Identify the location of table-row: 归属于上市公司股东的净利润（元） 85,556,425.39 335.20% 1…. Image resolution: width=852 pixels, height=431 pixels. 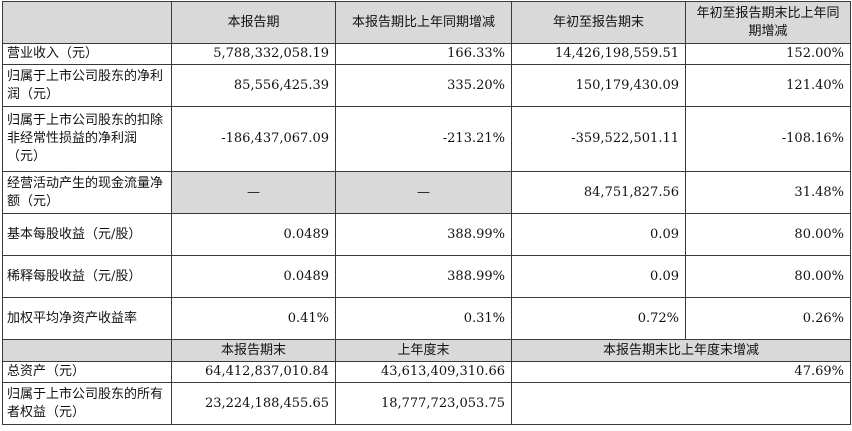
(426, 85).